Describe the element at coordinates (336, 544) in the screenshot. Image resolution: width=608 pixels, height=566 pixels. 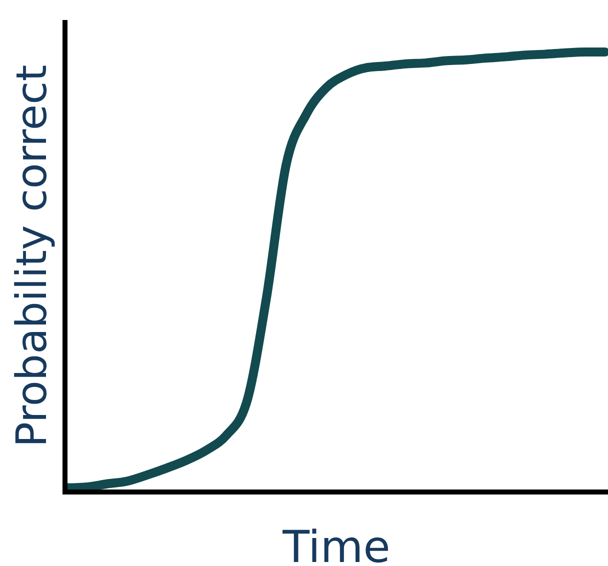
I see `x-axis-title: Time` at that location.